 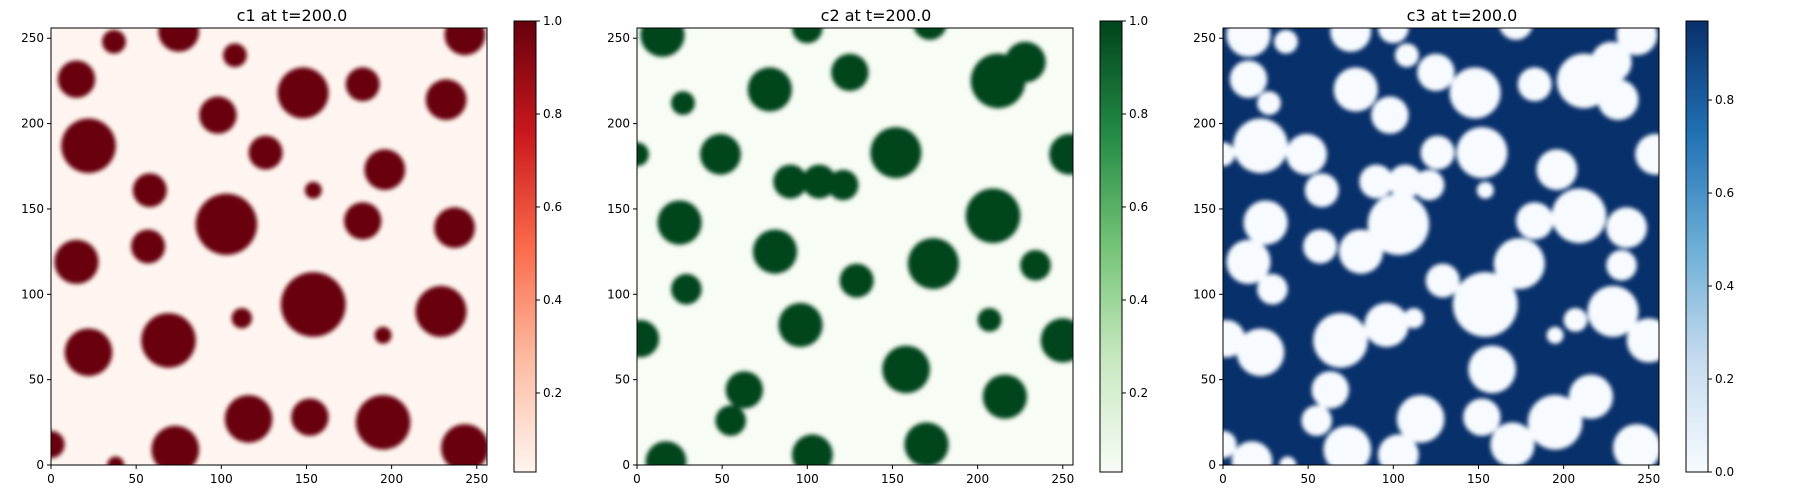 What do you see at coordinates (1724, 286) in the screenshot?
I see `colorbar-tick-label: 0.4` at bounding box center [1724, 286].